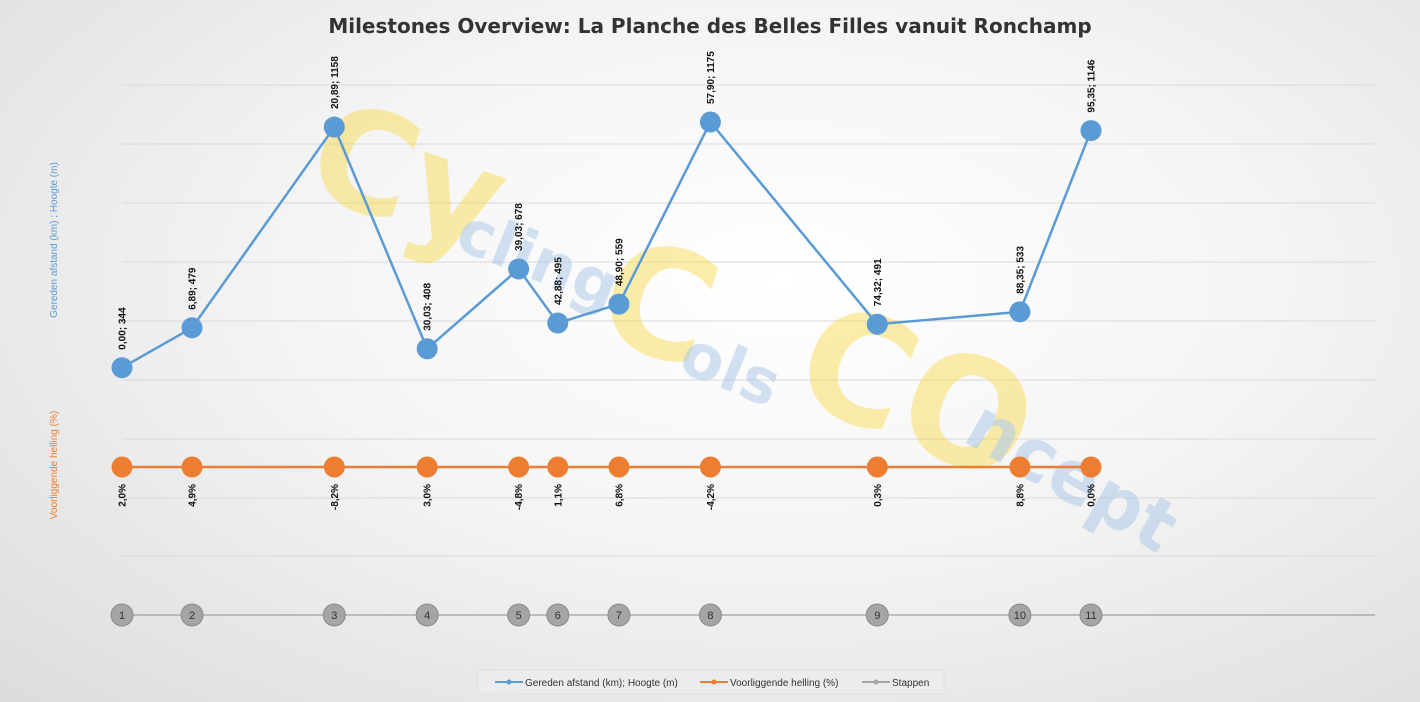  Describe the element at coordinates (54, 465) in the screenshot. I see `y-axis-label-gradient: Voorliggende helling (%)` at that location.